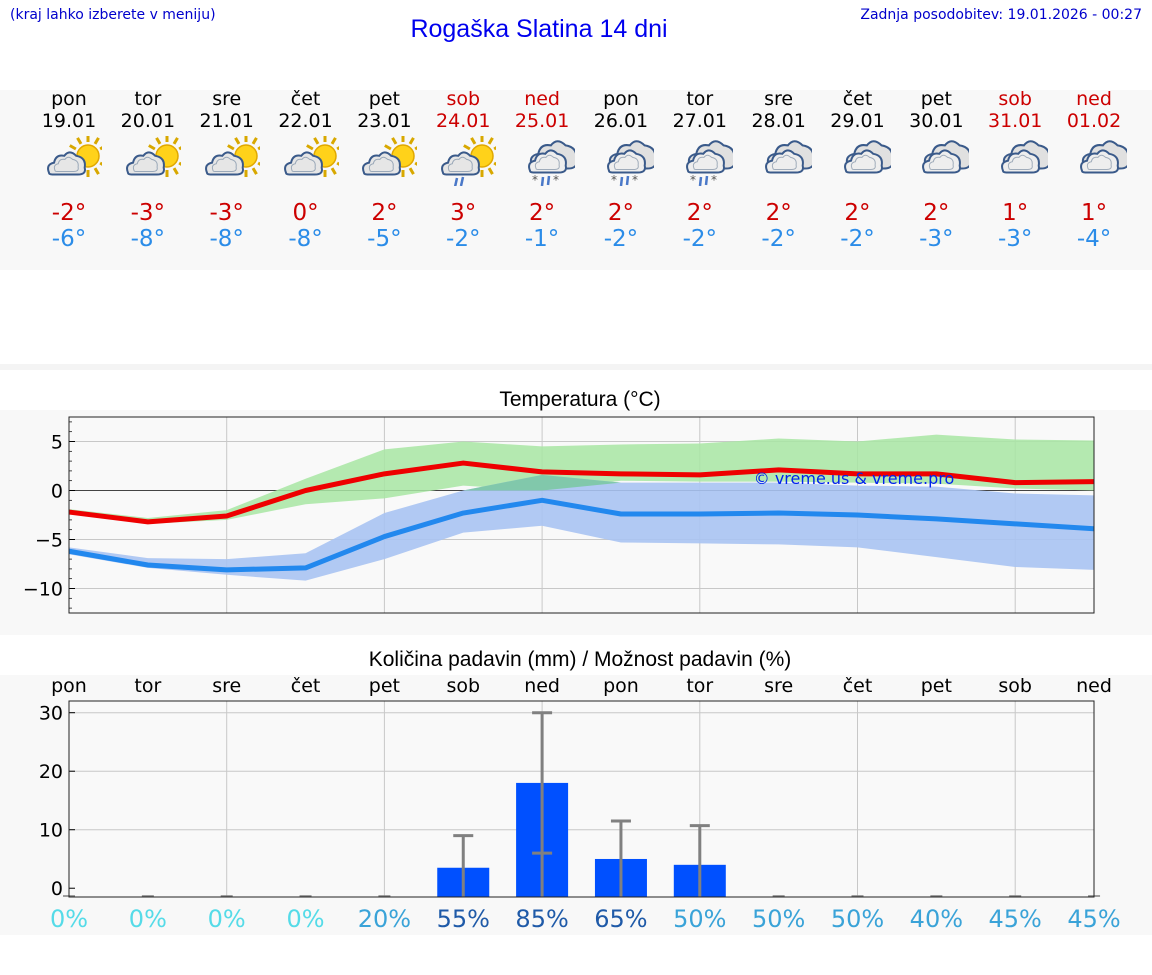 This screenshot has width=1152, height=975. What do you see at coordinates (779, 99) in the screenshot?
I see `forecast-dow: sre` at bounding box center [779, 99].